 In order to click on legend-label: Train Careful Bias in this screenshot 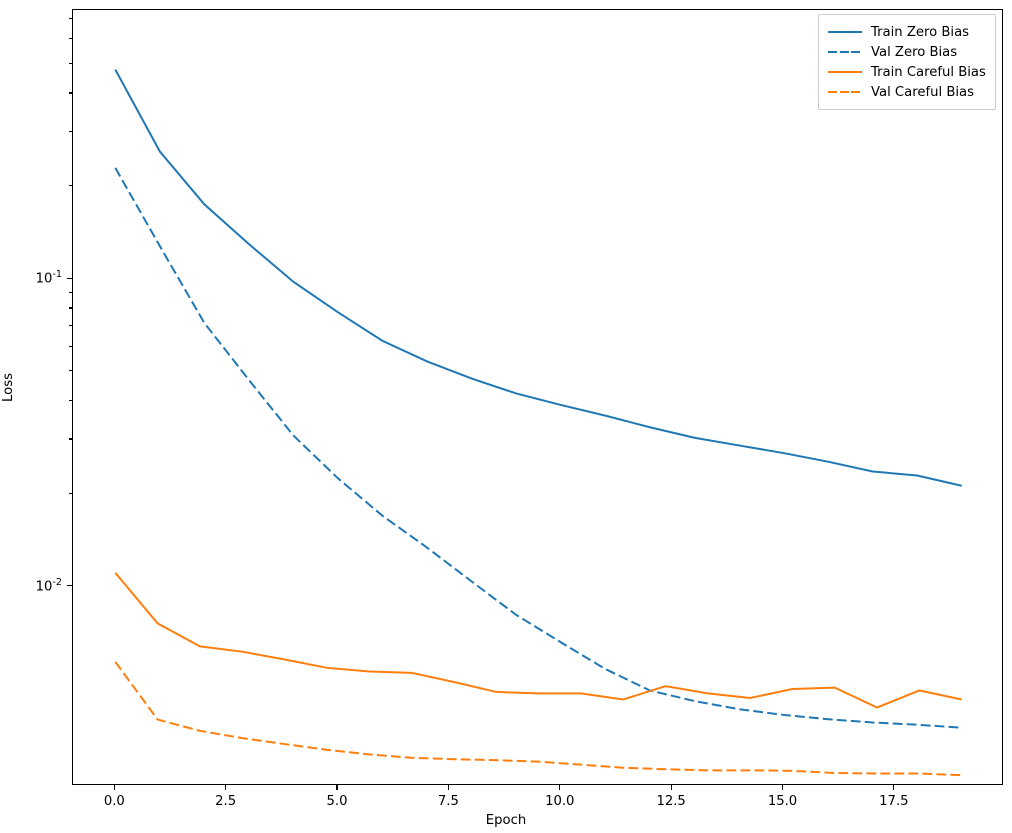, I will do `click(928, 72)`.